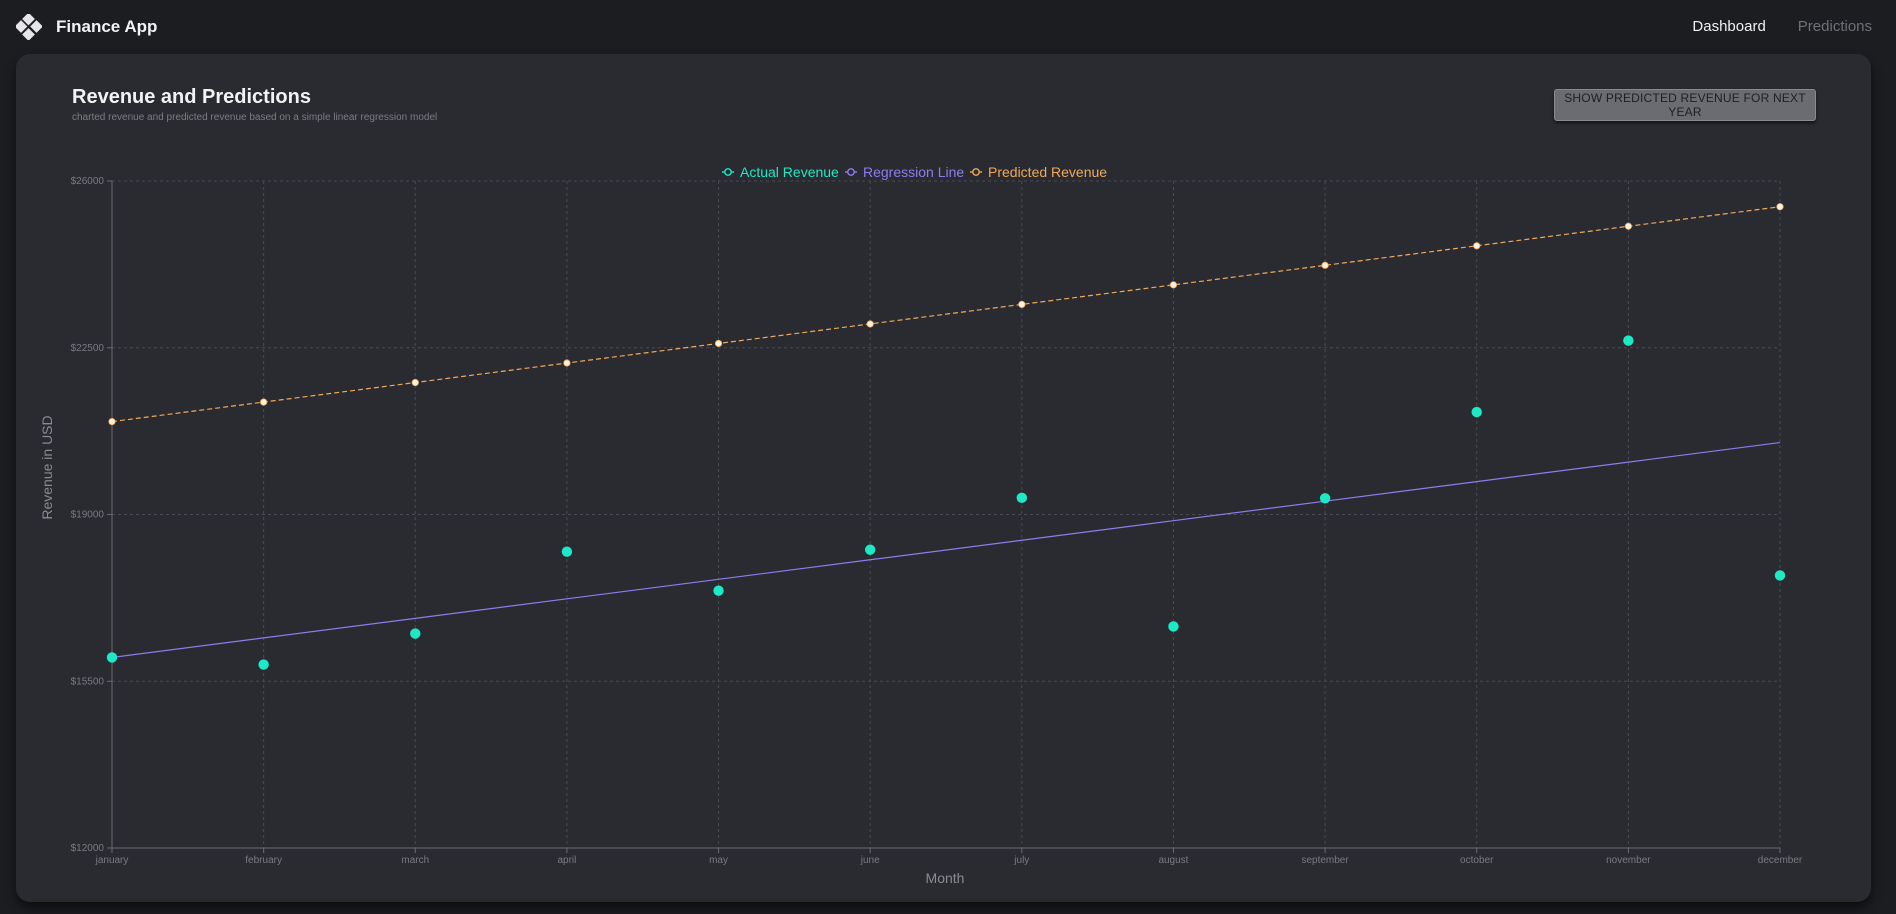  I want to click on card-title: Revenue and Predictions, so click(191, 97).